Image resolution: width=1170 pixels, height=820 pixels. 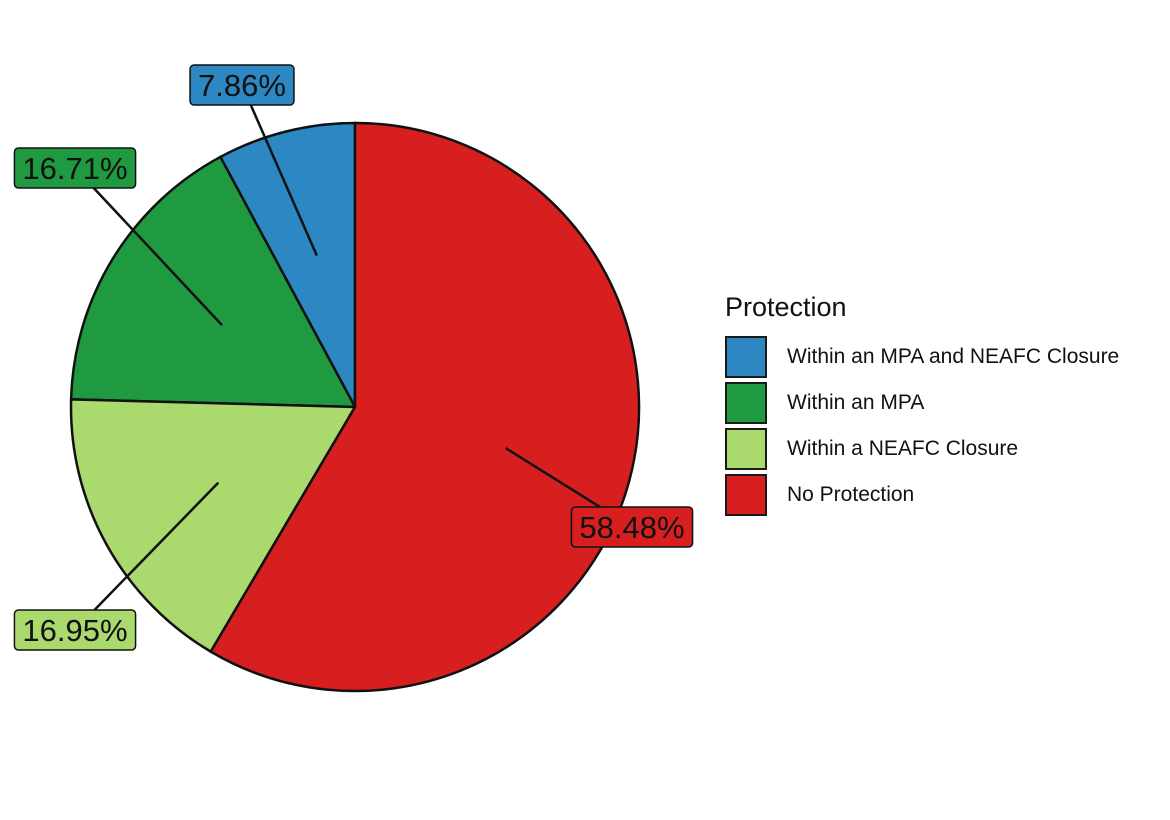 I want to click on pie-slice-mpa, so click(x=213, y=282).